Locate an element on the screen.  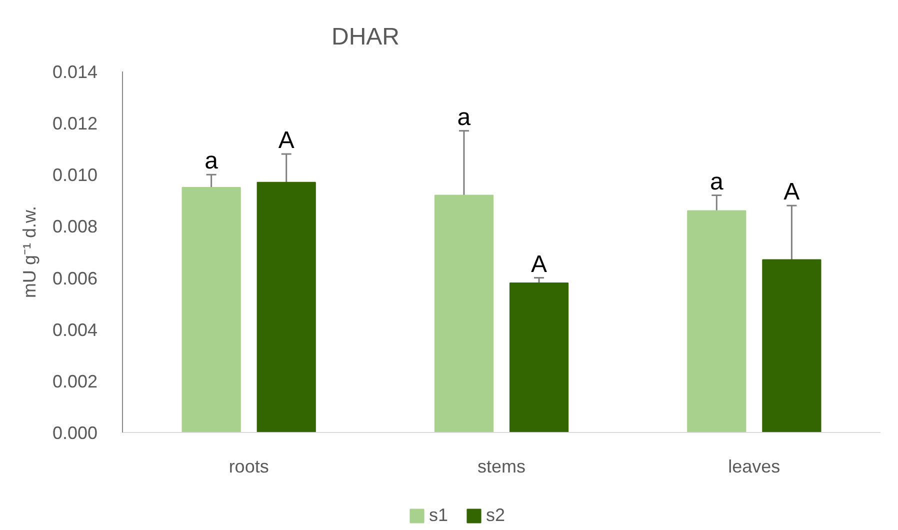
y-tick-label: 0.002 is located at coordinates (75, 381).